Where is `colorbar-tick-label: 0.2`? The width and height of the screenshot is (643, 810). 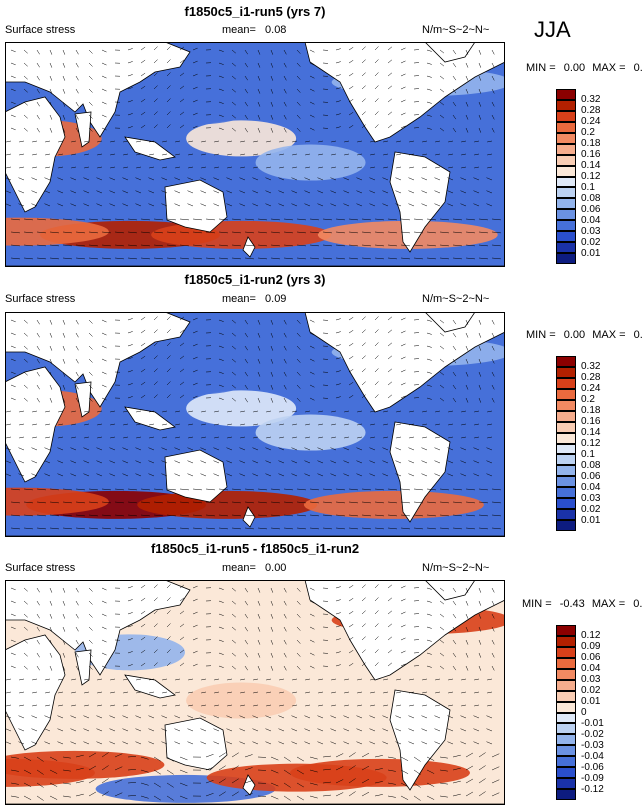 colorbar-tick-label: 0.2 is located at coordinates (588, 400).